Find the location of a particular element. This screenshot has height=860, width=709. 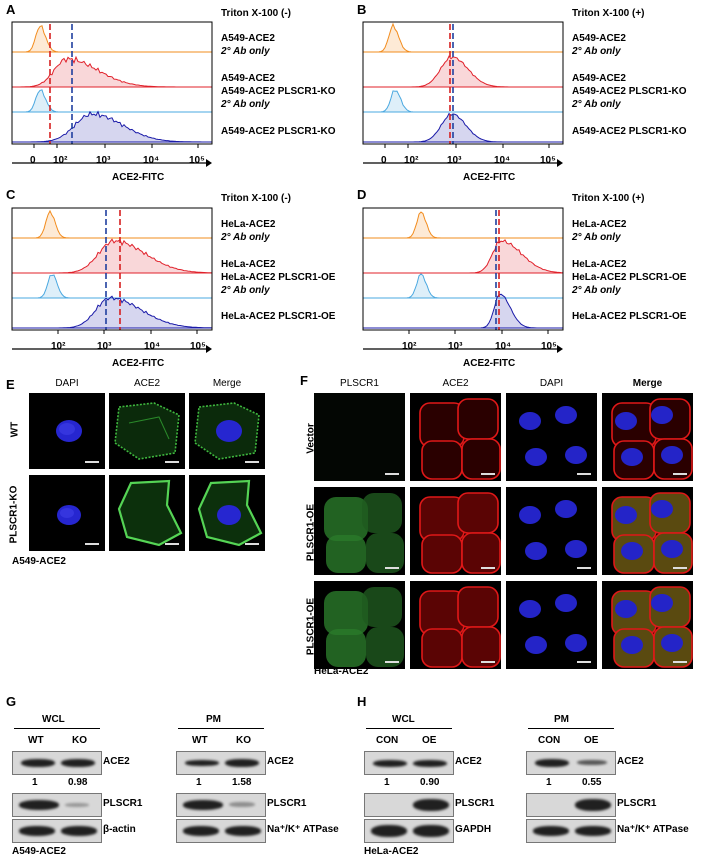

panel-h-right-label-loading: Na⁺/K⁺ ATPase is located at coordinates (653, 829).